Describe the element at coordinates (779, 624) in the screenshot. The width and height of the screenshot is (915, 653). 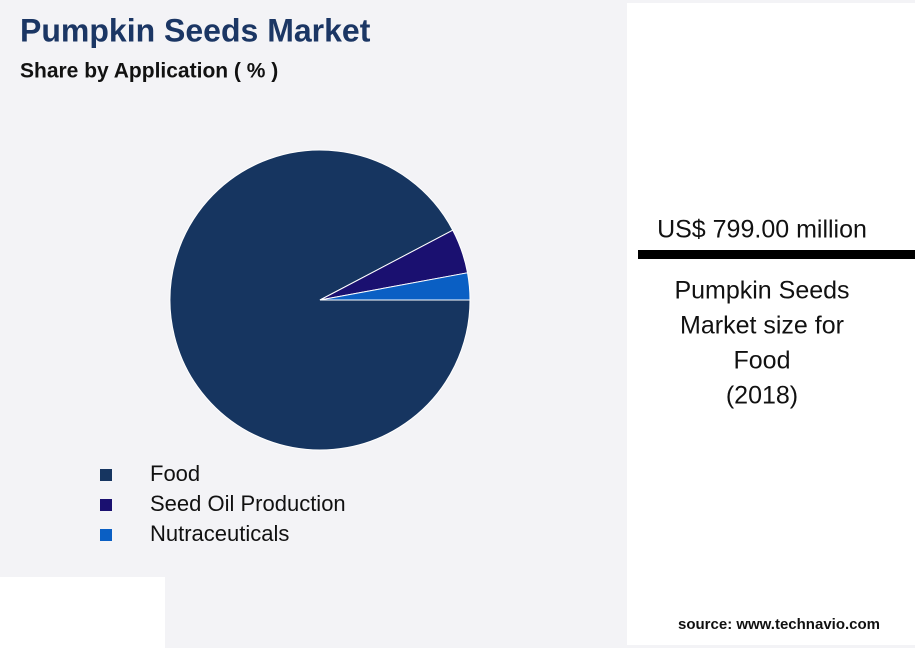
I see `source: source: www.technavio.com` at that location.